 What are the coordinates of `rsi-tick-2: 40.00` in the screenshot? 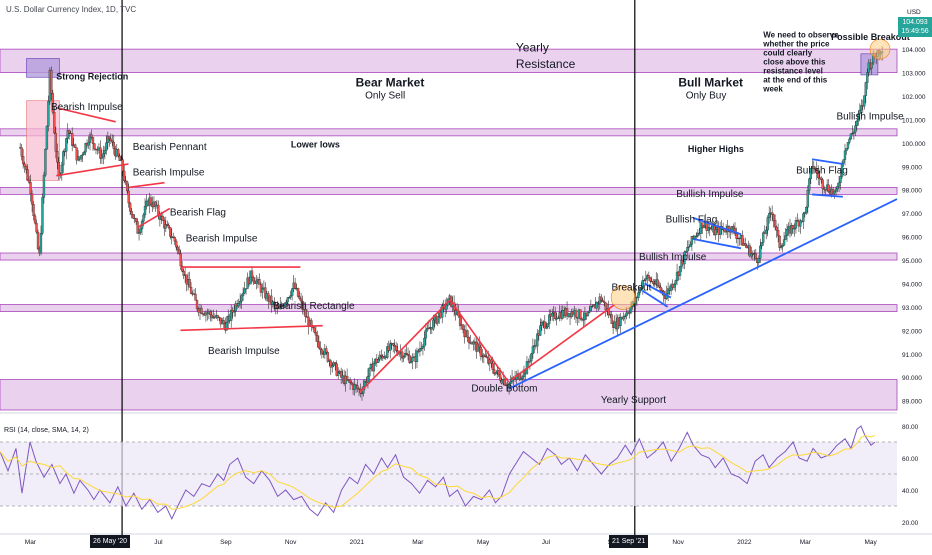 It's located at (910, 491).